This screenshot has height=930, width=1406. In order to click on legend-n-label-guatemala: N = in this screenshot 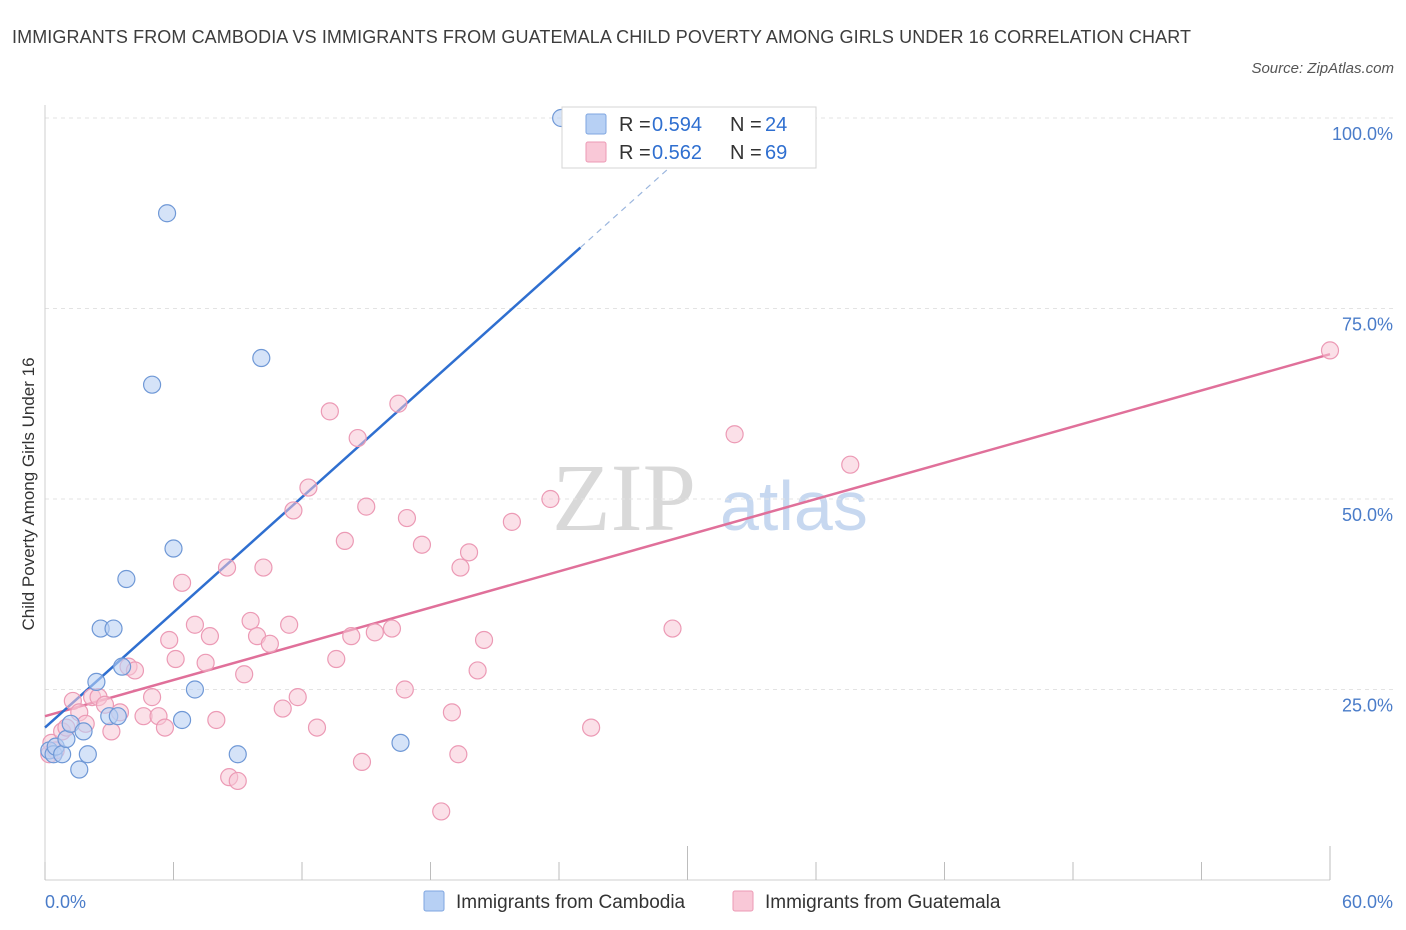, I will do `click(746, 153)`.